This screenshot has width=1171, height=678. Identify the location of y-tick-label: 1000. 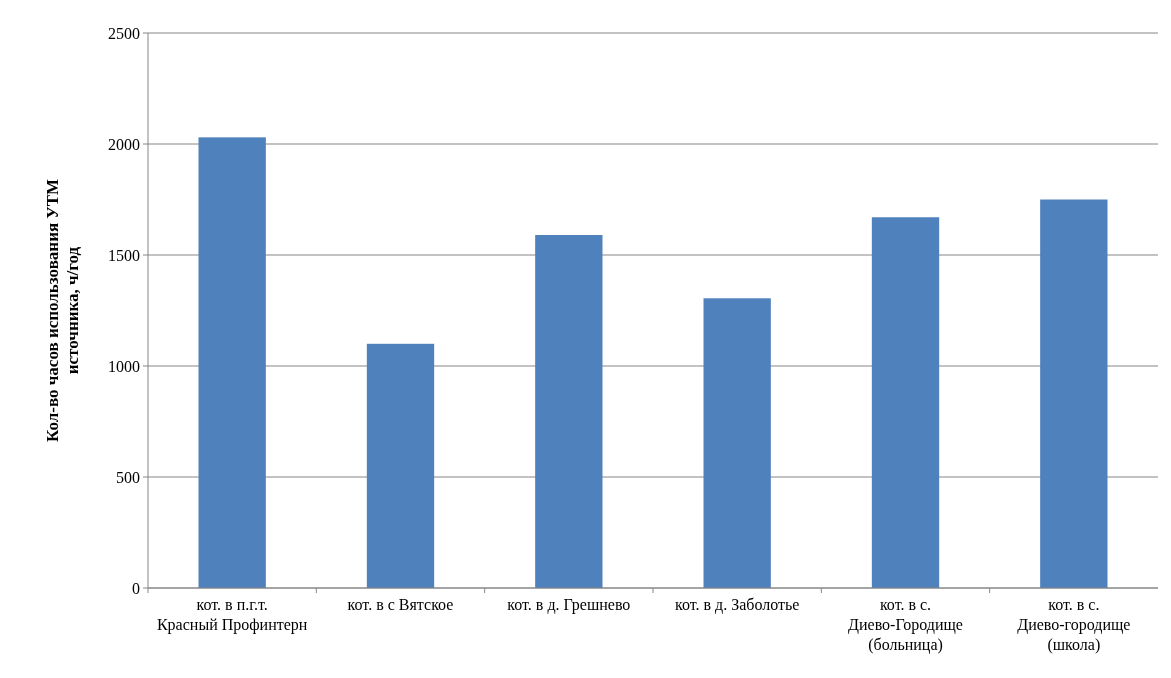
(124, 366).